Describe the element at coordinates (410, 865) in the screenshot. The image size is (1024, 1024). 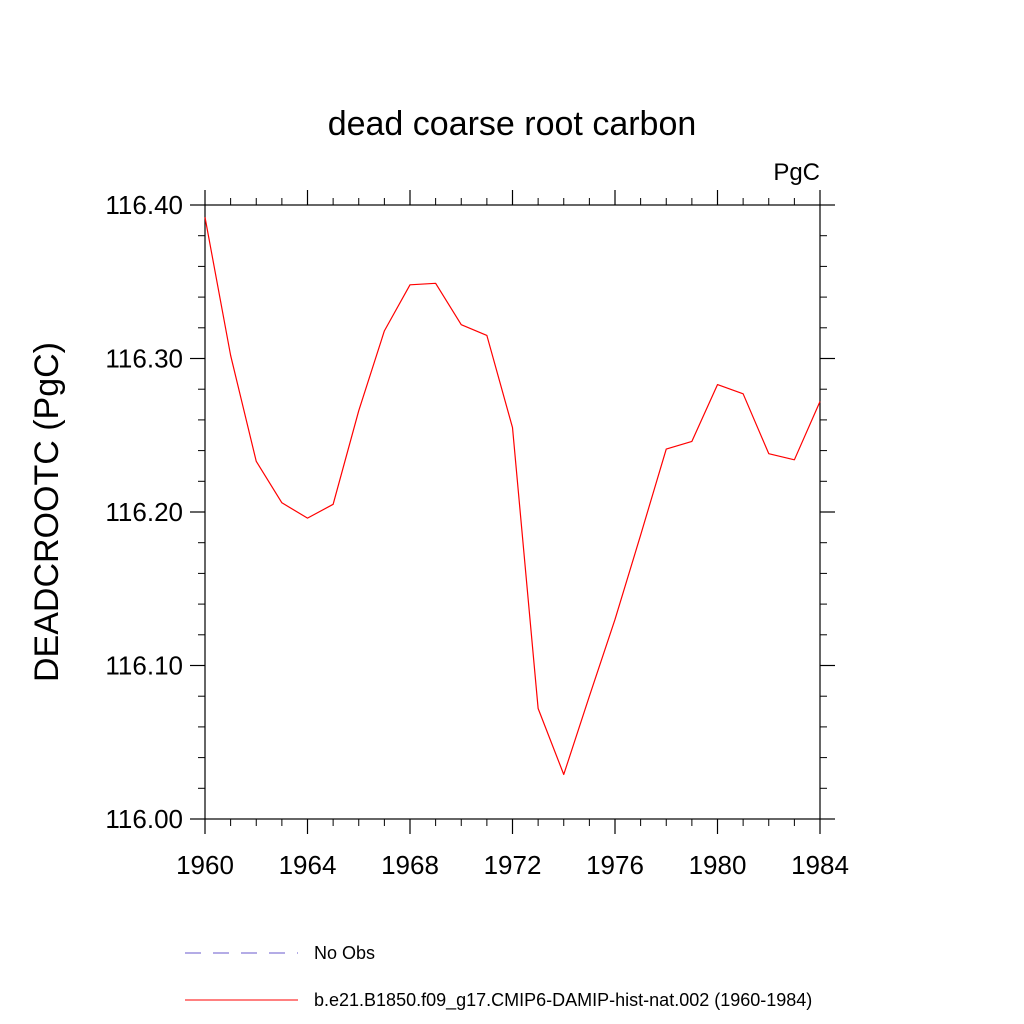
I see `x-tick-label: 1968` at that location.